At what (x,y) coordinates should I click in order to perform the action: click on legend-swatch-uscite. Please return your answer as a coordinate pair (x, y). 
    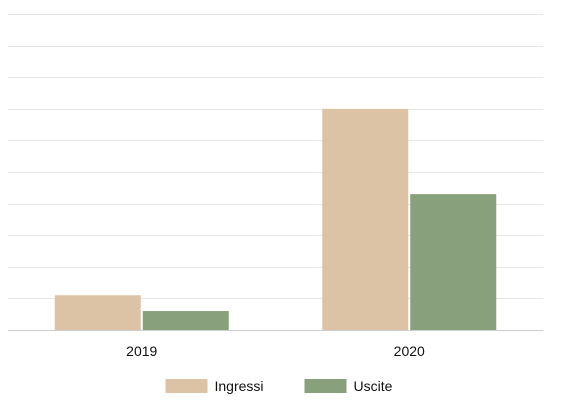
    Looking at the image, I should click on (325, 386).